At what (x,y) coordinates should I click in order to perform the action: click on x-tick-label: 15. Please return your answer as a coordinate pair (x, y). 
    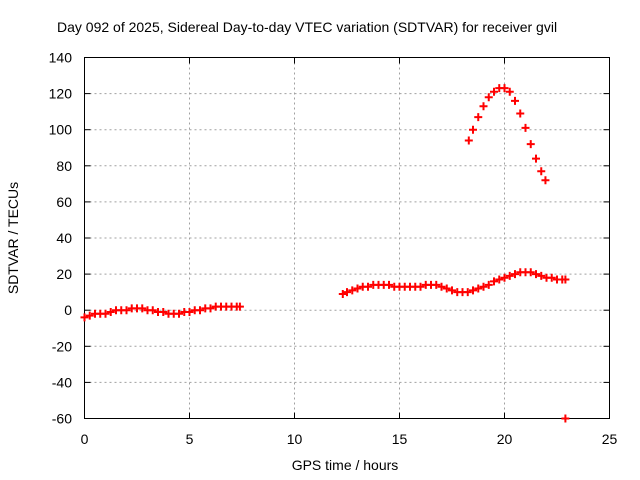
    Looking at the image, I should click on (400, 439).